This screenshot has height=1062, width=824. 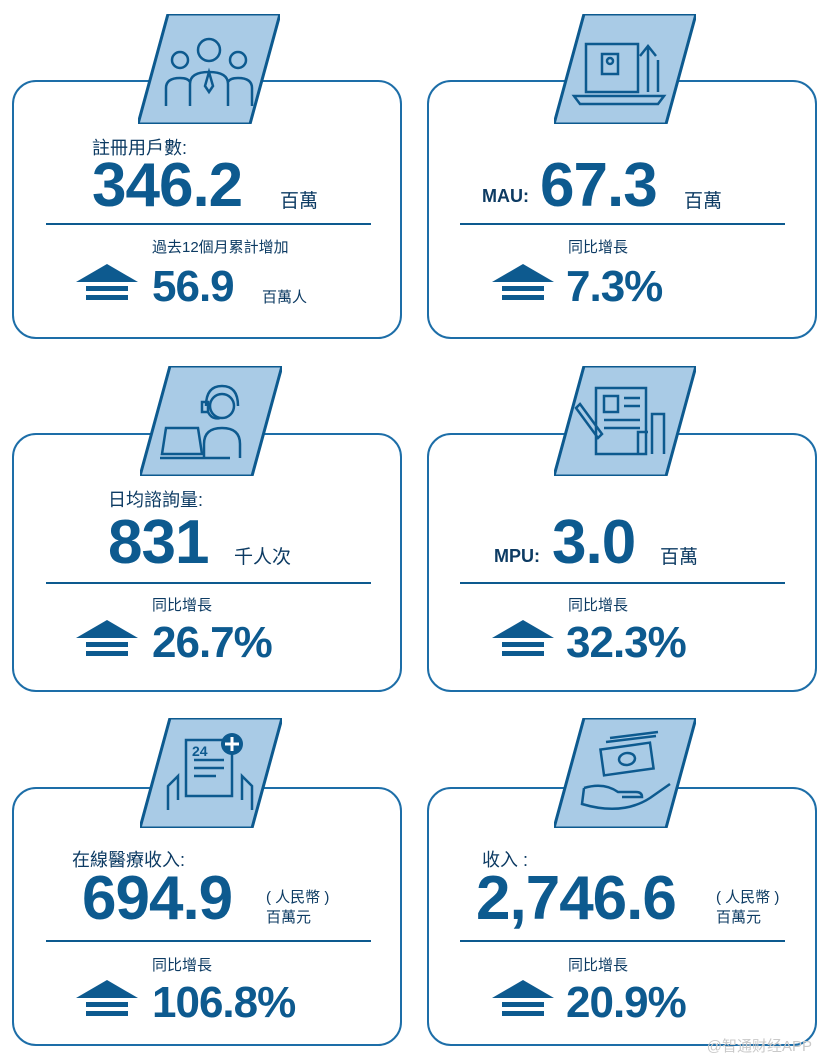 What do you see at coordinates (211, 421) in the screenshot?
I see `headset-consultant-icon` at bounding box center [211, 421].